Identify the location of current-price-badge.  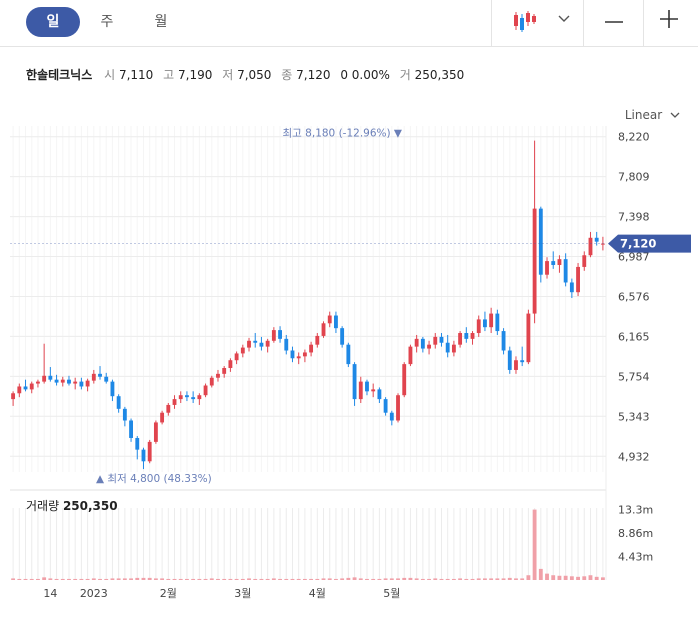
(649, 243).